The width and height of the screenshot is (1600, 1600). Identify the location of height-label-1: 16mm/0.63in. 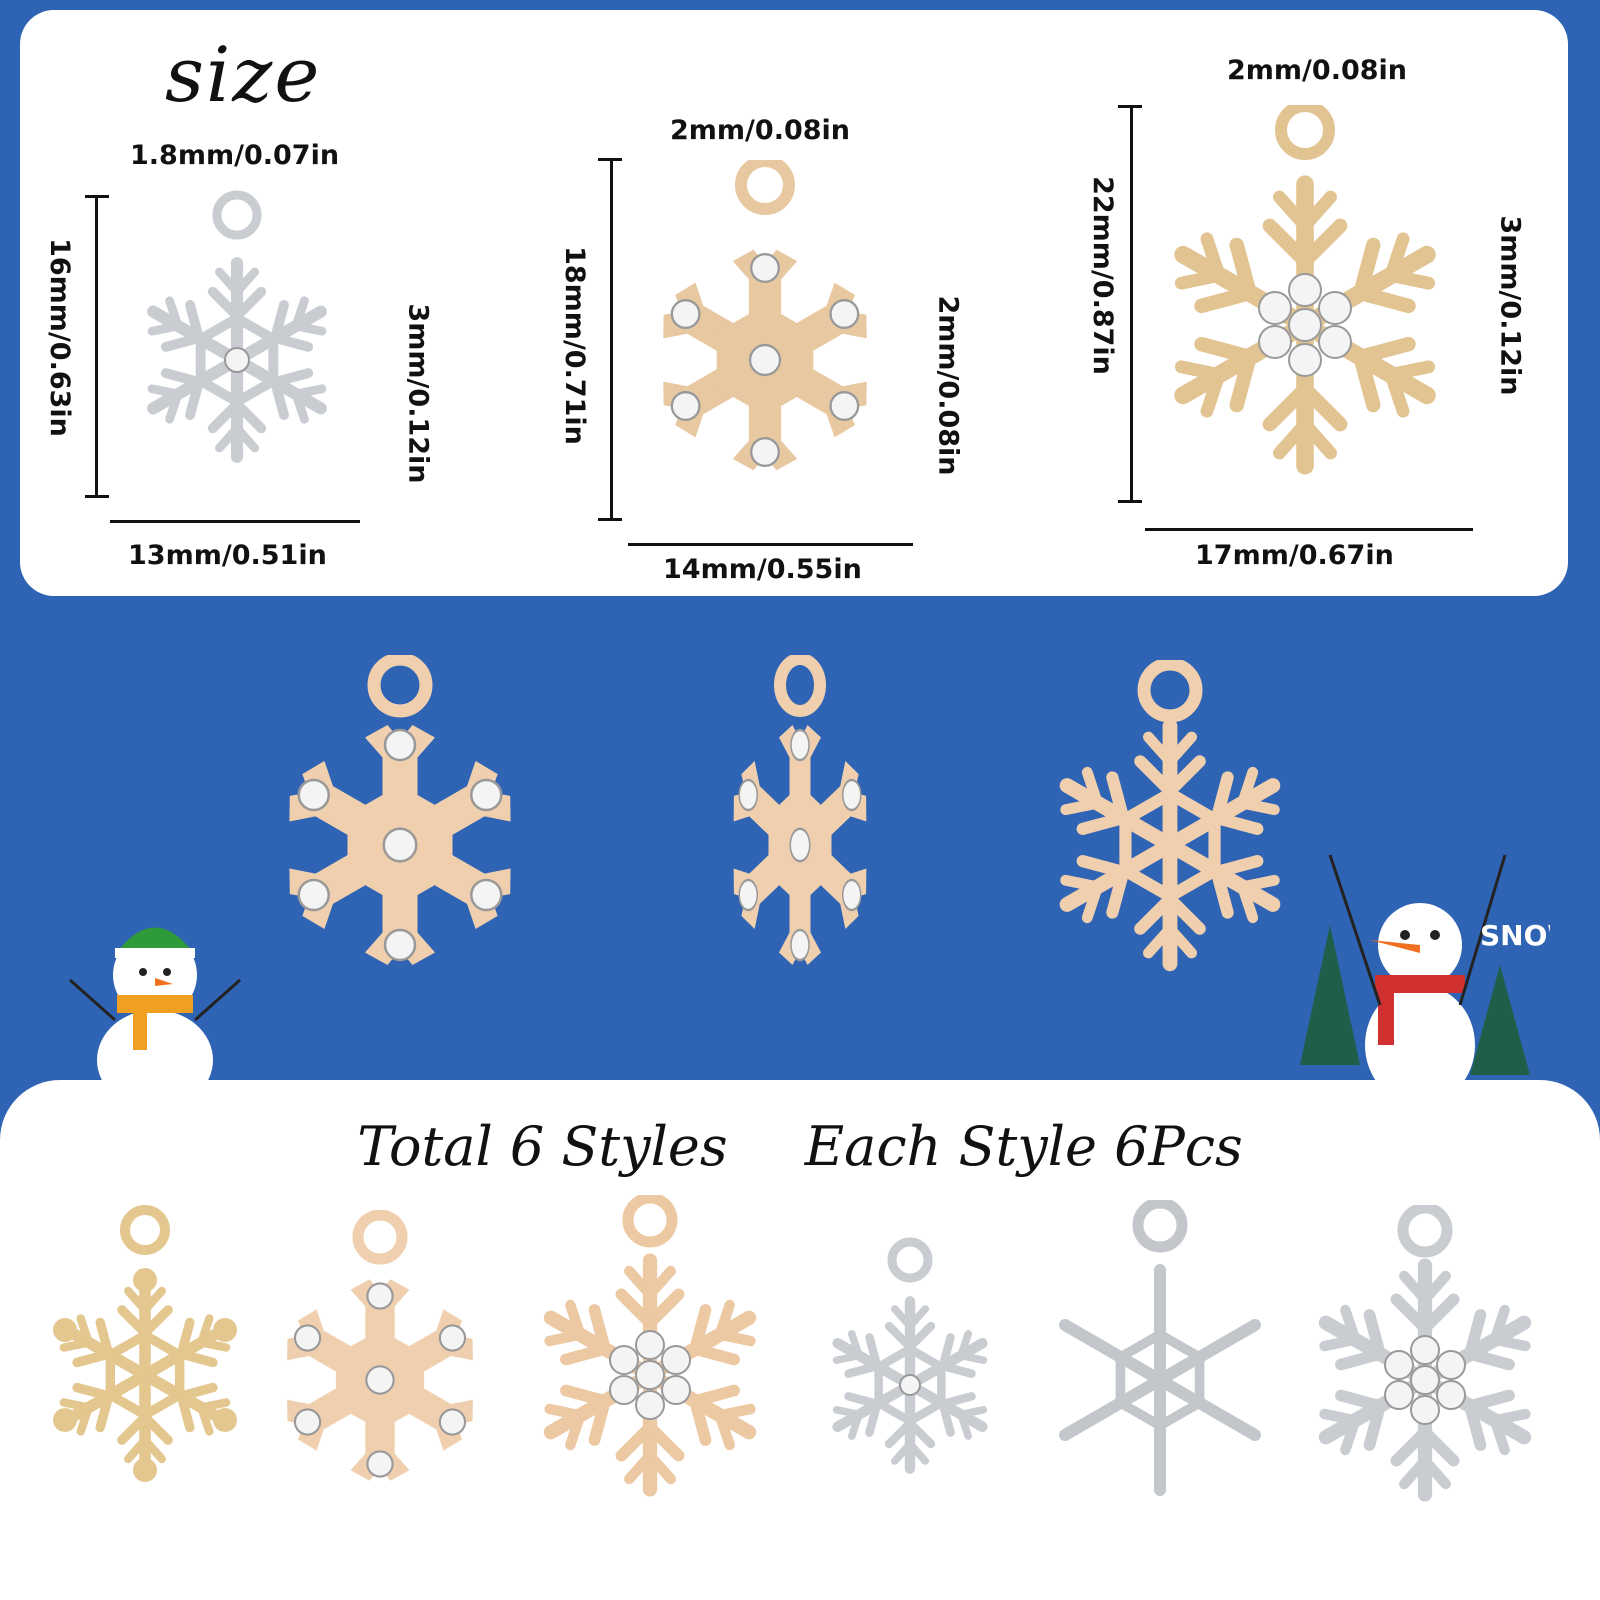
(59, 337).